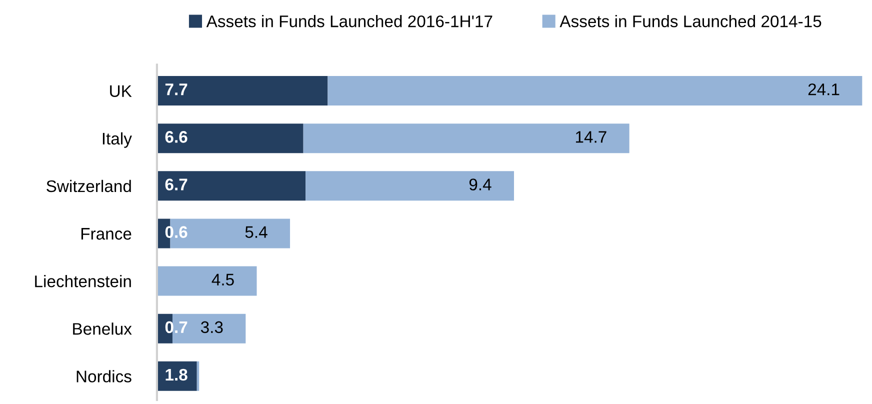  Describe the element at coordinates (349, 21) in the screenshot. I see `legend-label: Assets in Funds Launched 2016-1H'17` at that location.